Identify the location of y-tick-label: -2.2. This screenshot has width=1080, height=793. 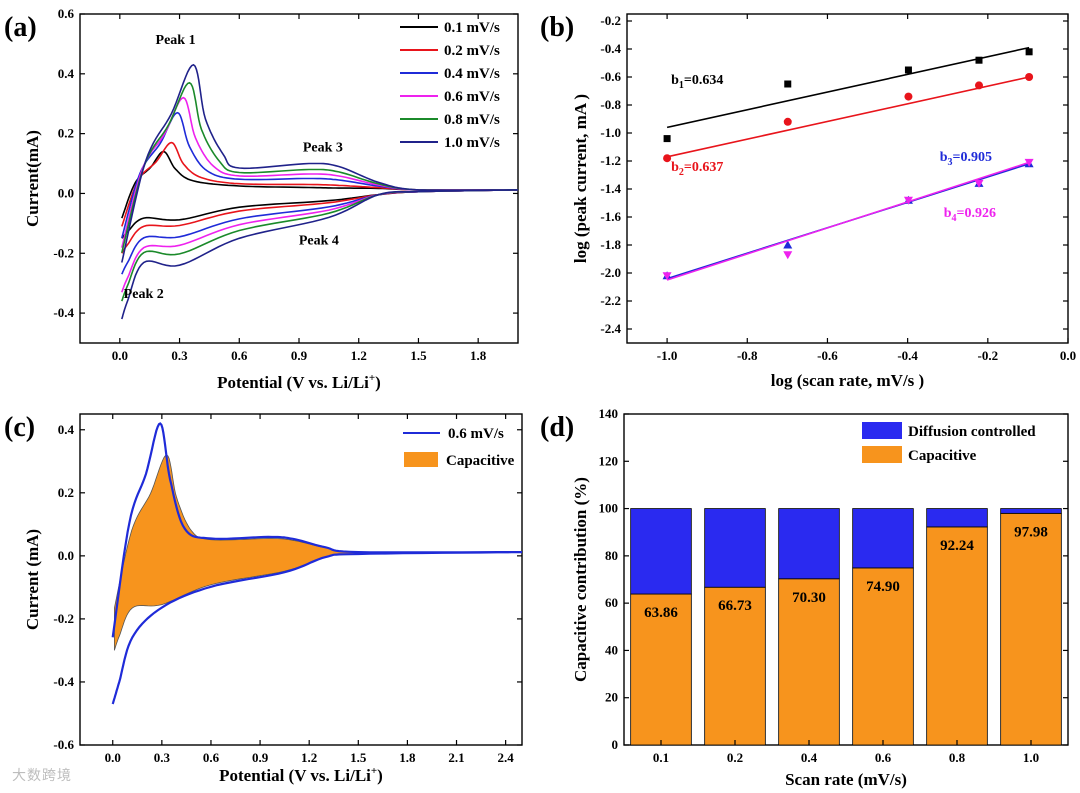
(610, 300).